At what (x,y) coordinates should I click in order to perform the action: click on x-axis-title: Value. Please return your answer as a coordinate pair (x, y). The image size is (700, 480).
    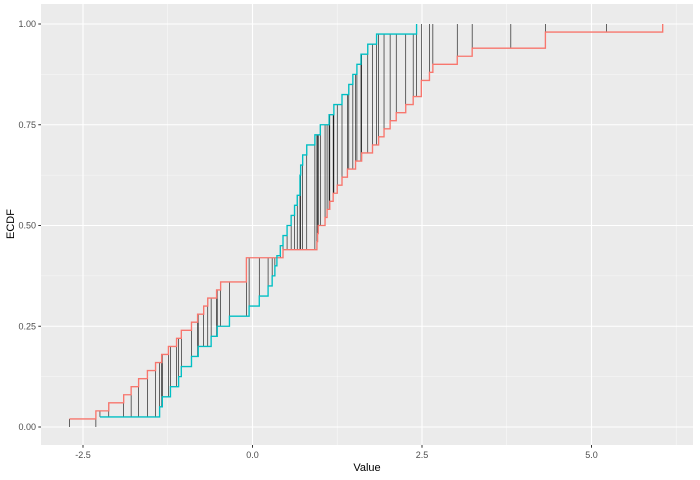
    Looking at the image, I should click on (366, 468).